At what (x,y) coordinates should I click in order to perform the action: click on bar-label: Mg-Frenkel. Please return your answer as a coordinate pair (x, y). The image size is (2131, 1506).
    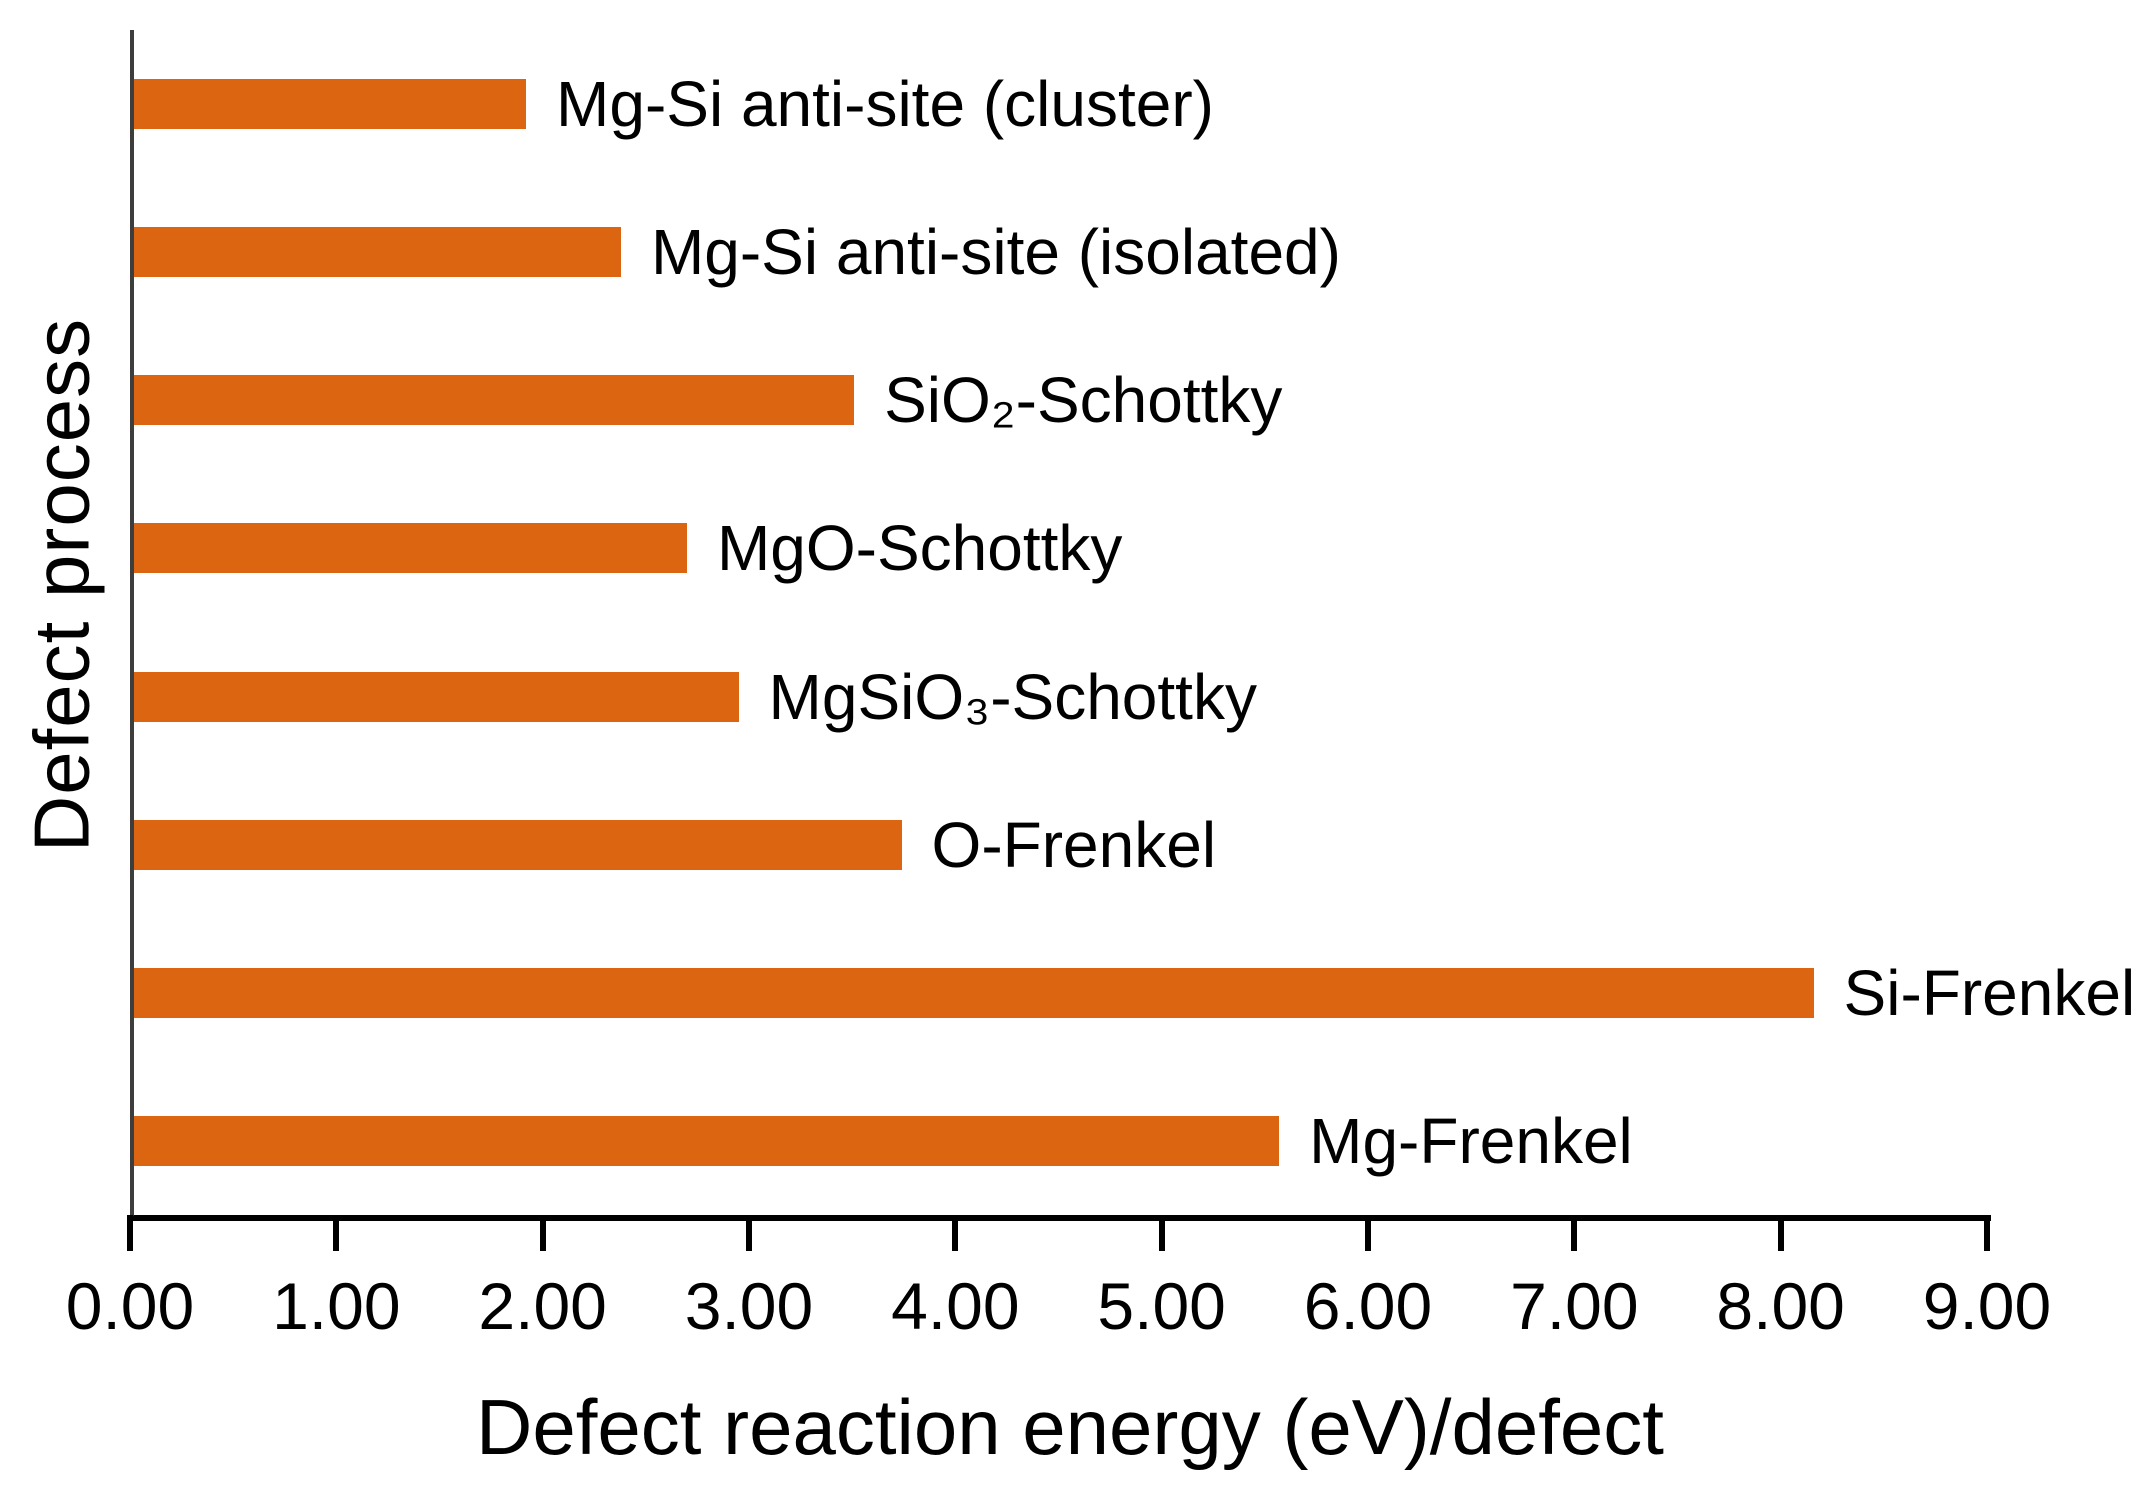
    Looking at the image, I should click on (1471, 1140).